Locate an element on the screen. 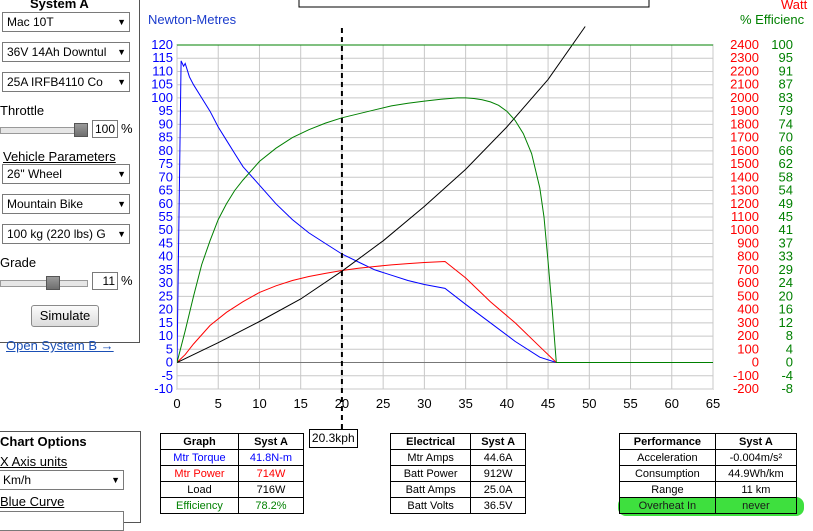 This screenshot has width=813, height=531. table-header-row: Graph Syst A is located at coordinates (232, 441).